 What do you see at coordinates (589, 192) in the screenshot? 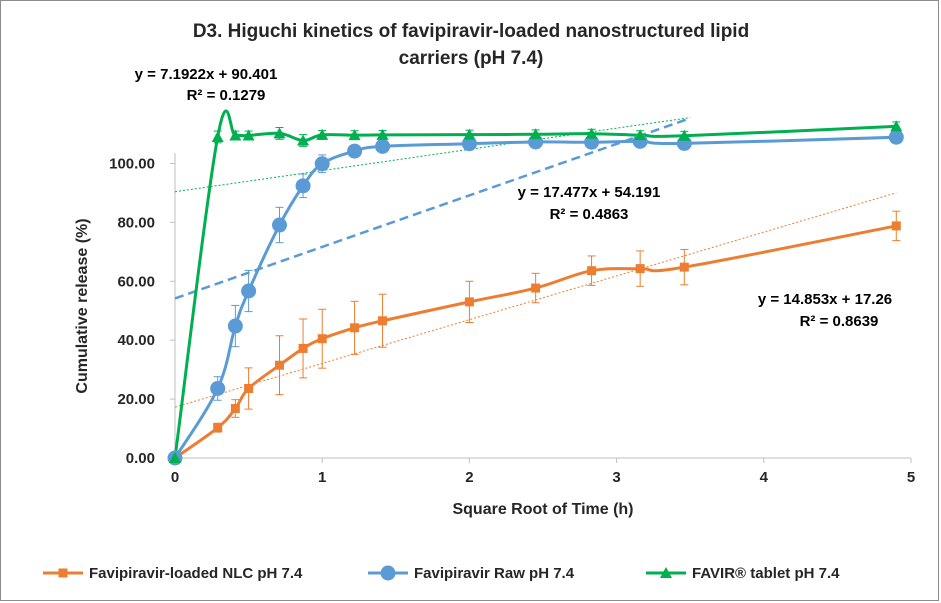
I see `trendline-equation-2-line-1: y = 17.477x + 54.191` at bounding box center [589, 192].